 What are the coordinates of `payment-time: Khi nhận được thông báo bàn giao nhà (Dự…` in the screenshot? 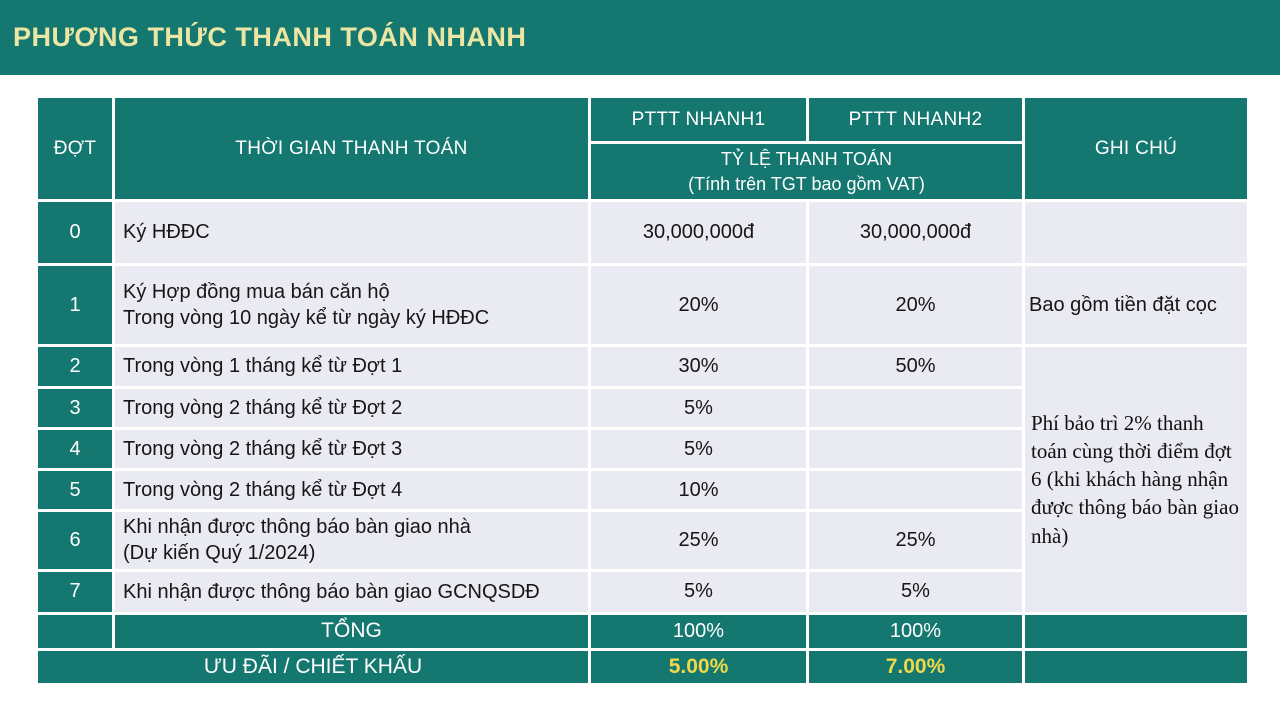 It's located at (351, 540).